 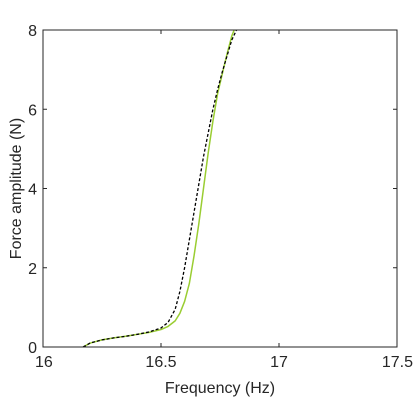 I want to click on y-tick-label: 6, so click(x=32, y=110).